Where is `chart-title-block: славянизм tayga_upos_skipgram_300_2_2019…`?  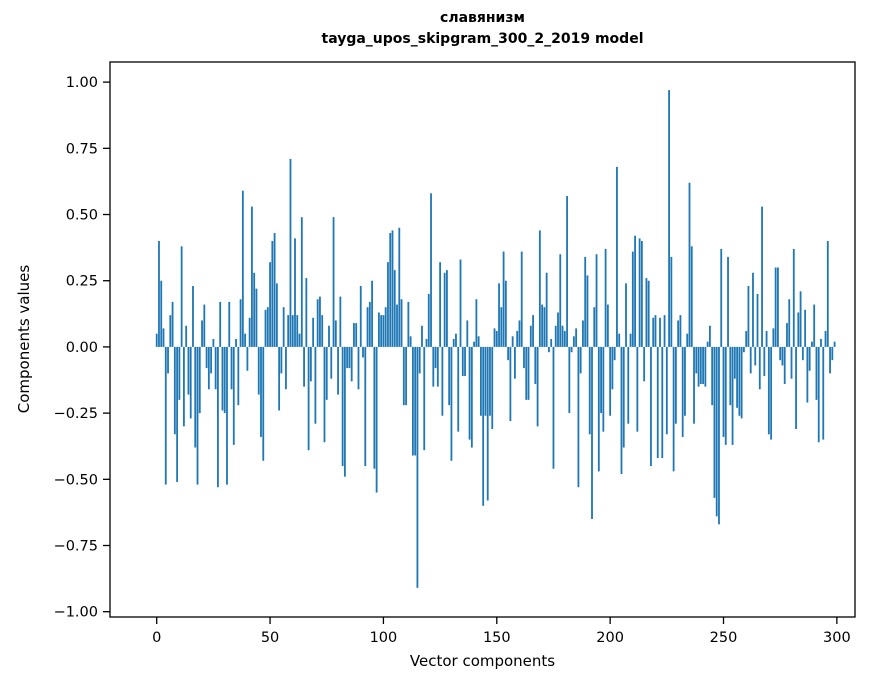 chart-title-block: славянизм tayga_upos_skipgram_300_2_2019… is located at coordinates (482, 29).